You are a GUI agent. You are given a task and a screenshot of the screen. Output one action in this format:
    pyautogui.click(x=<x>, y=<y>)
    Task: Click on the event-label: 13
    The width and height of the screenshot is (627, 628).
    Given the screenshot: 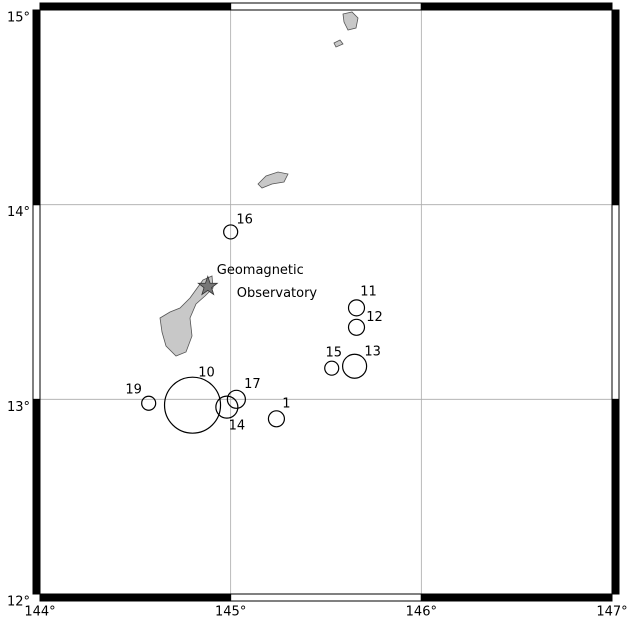 What is the action you would take?
    pyautogui.click(x=372, y=352)
    